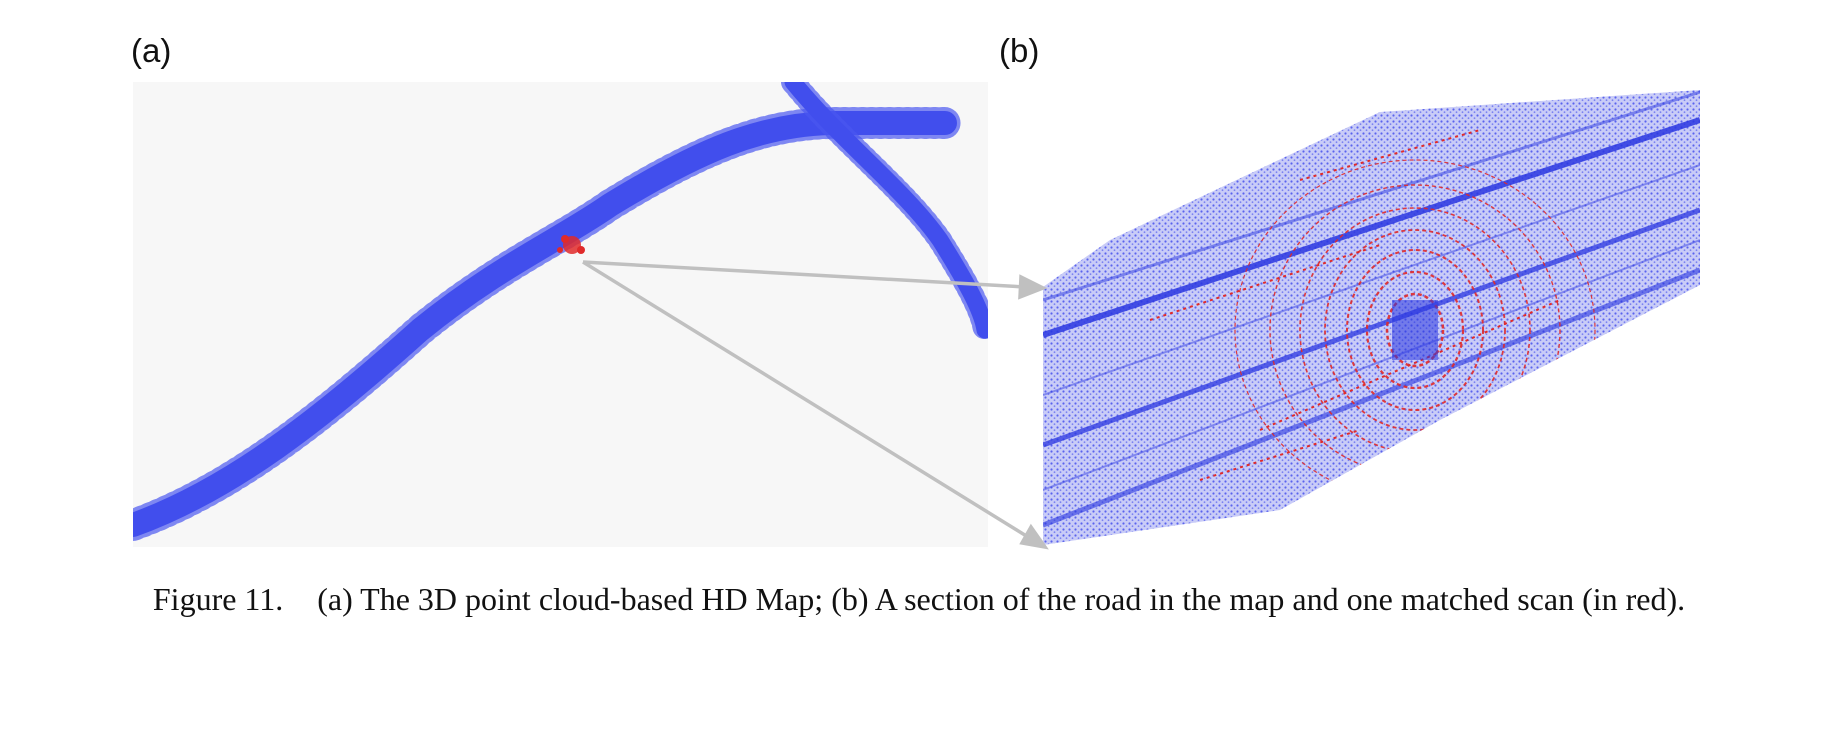  Describe the element at coordinates (1355, 305) in the screenshot. I see `scan-feature-lines` at that location.